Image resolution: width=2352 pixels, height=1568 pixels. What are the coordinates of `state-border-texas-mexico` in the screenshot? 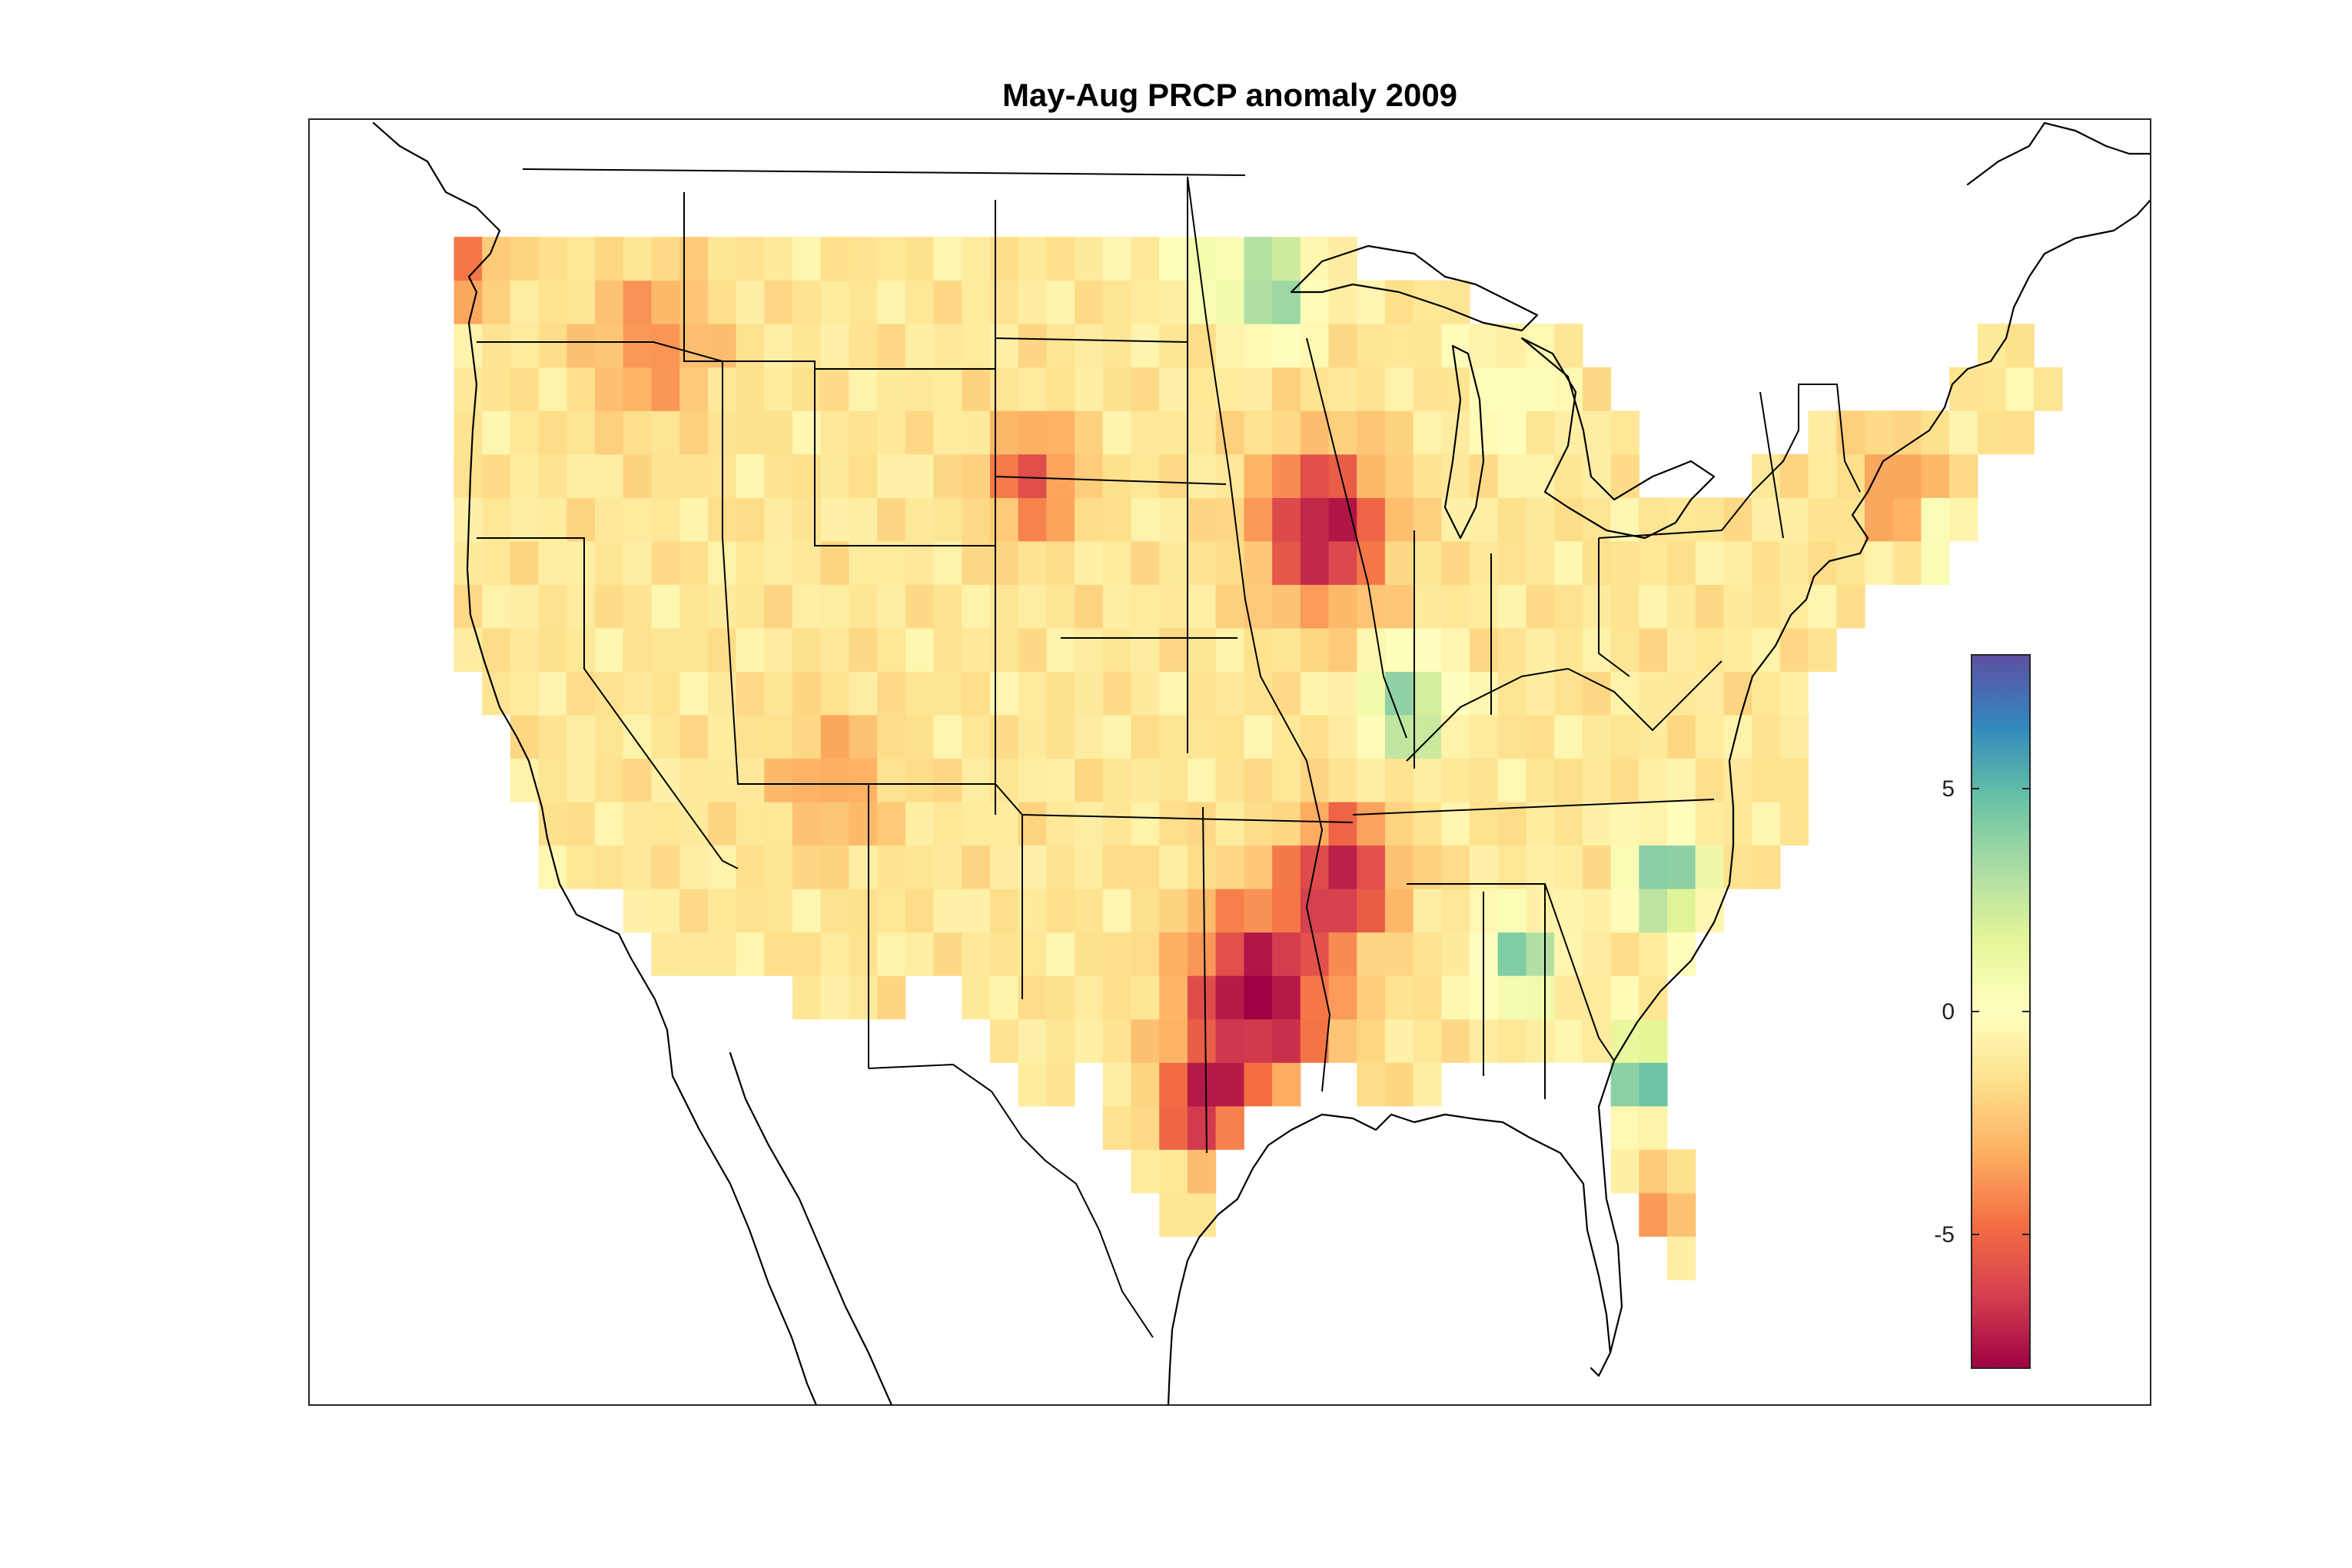 It's located at (1011, 1200).